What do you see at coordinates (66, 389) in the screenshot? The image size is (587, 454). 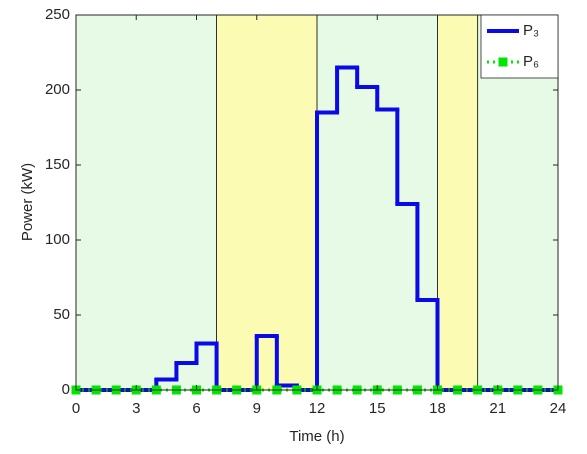 I see `y-tick-label: 0` at bounding box center [66, 389].